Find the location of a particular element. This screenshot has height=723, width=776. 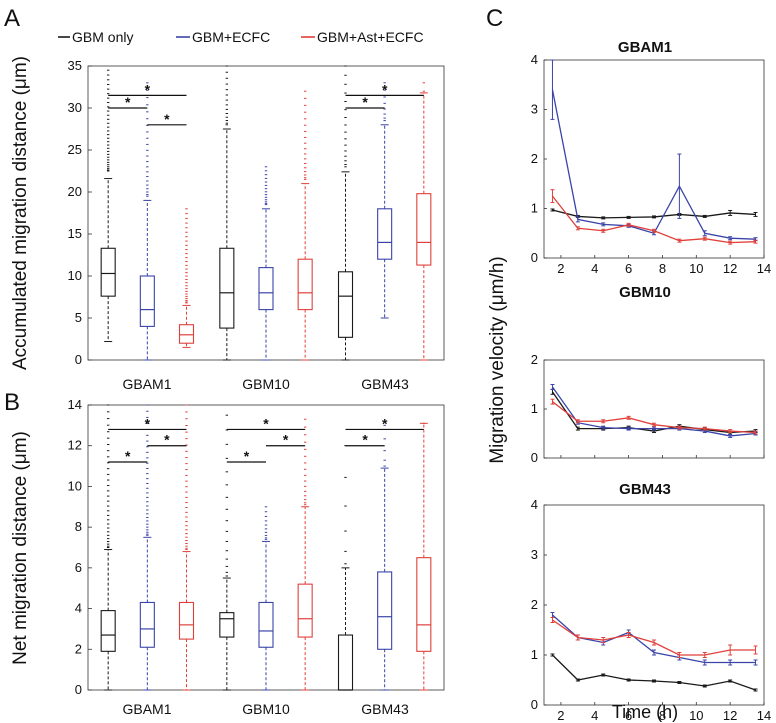

panel-c2-ytick-label: 0 is located at coordinates (534, 457).